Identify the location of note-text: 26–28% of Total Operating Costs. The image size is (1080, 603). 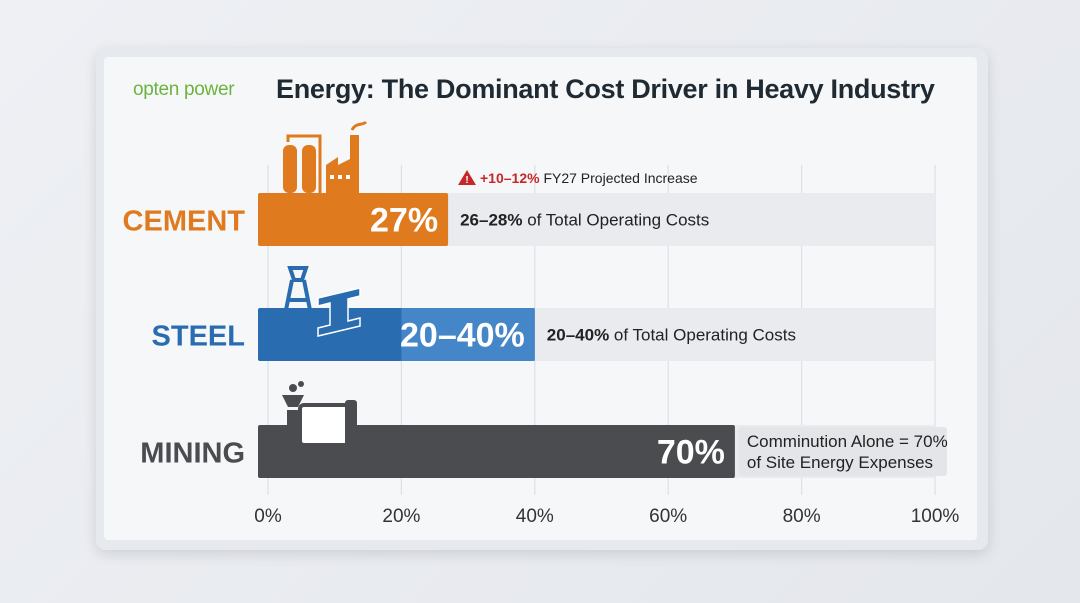
(584, 220).